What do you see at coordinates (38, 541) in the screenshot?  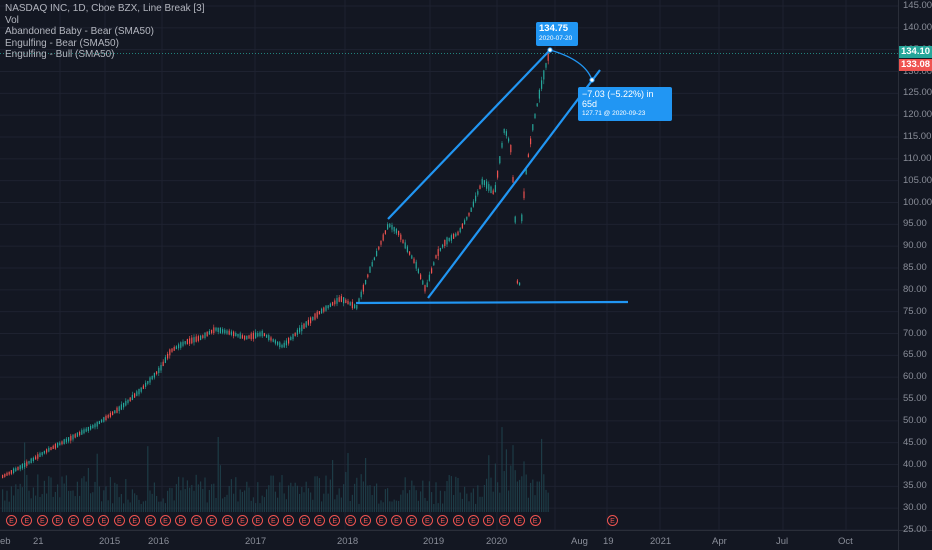 I see `time-tick-label: 21` at bounding box center [38, 541].